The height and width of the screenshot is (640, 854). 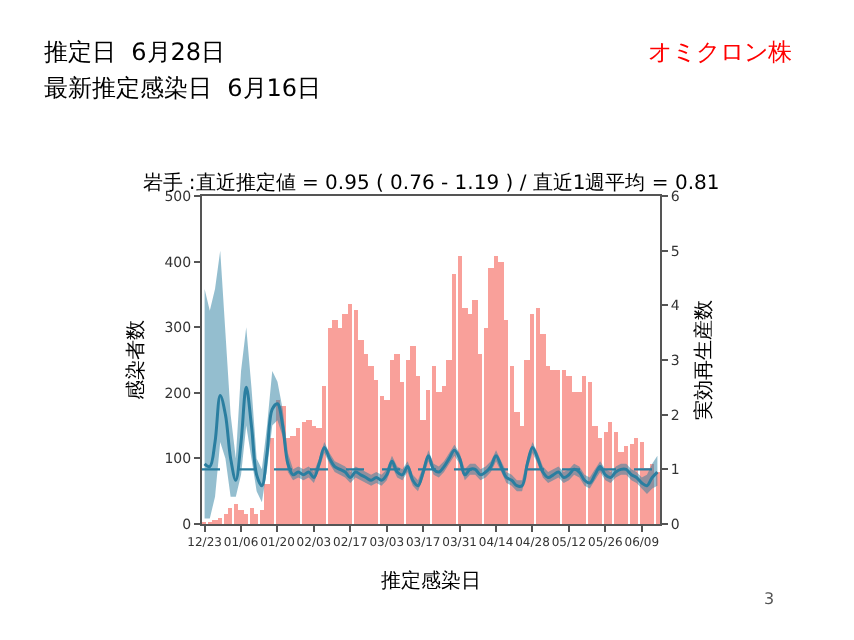 What do you see at coordinates (703, 360) in the screenshot?
I see `y2-axis-title: 実効再生産数` at bounding box center [703, 360].